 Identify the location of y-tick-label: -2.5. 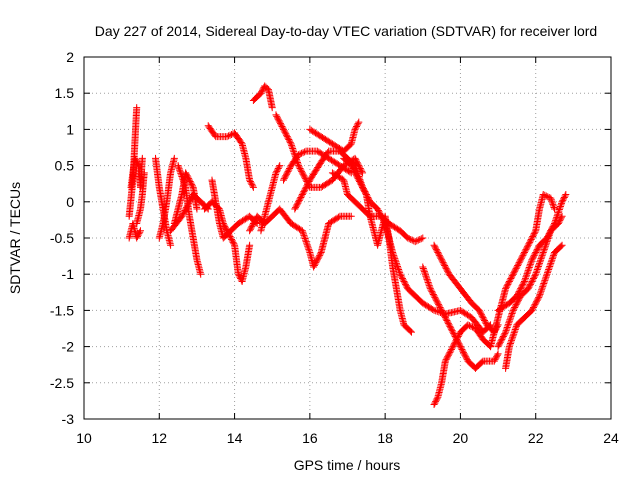
(62, 383).